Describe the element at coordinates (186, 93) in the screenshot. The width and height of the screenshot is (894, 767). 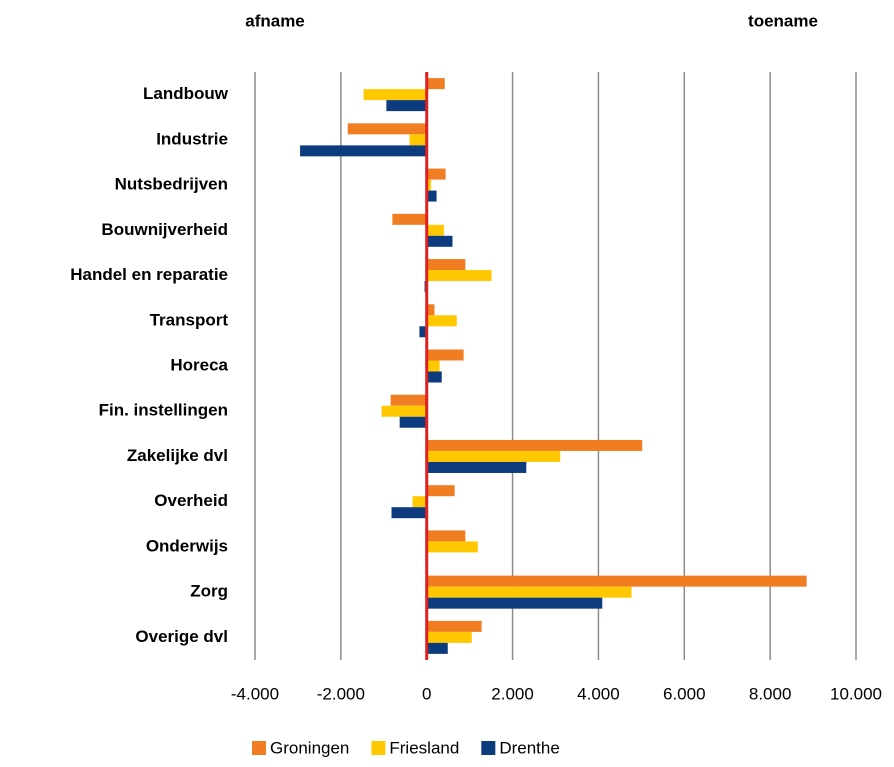
I see `y-tick-label: Landbouw` at that location.